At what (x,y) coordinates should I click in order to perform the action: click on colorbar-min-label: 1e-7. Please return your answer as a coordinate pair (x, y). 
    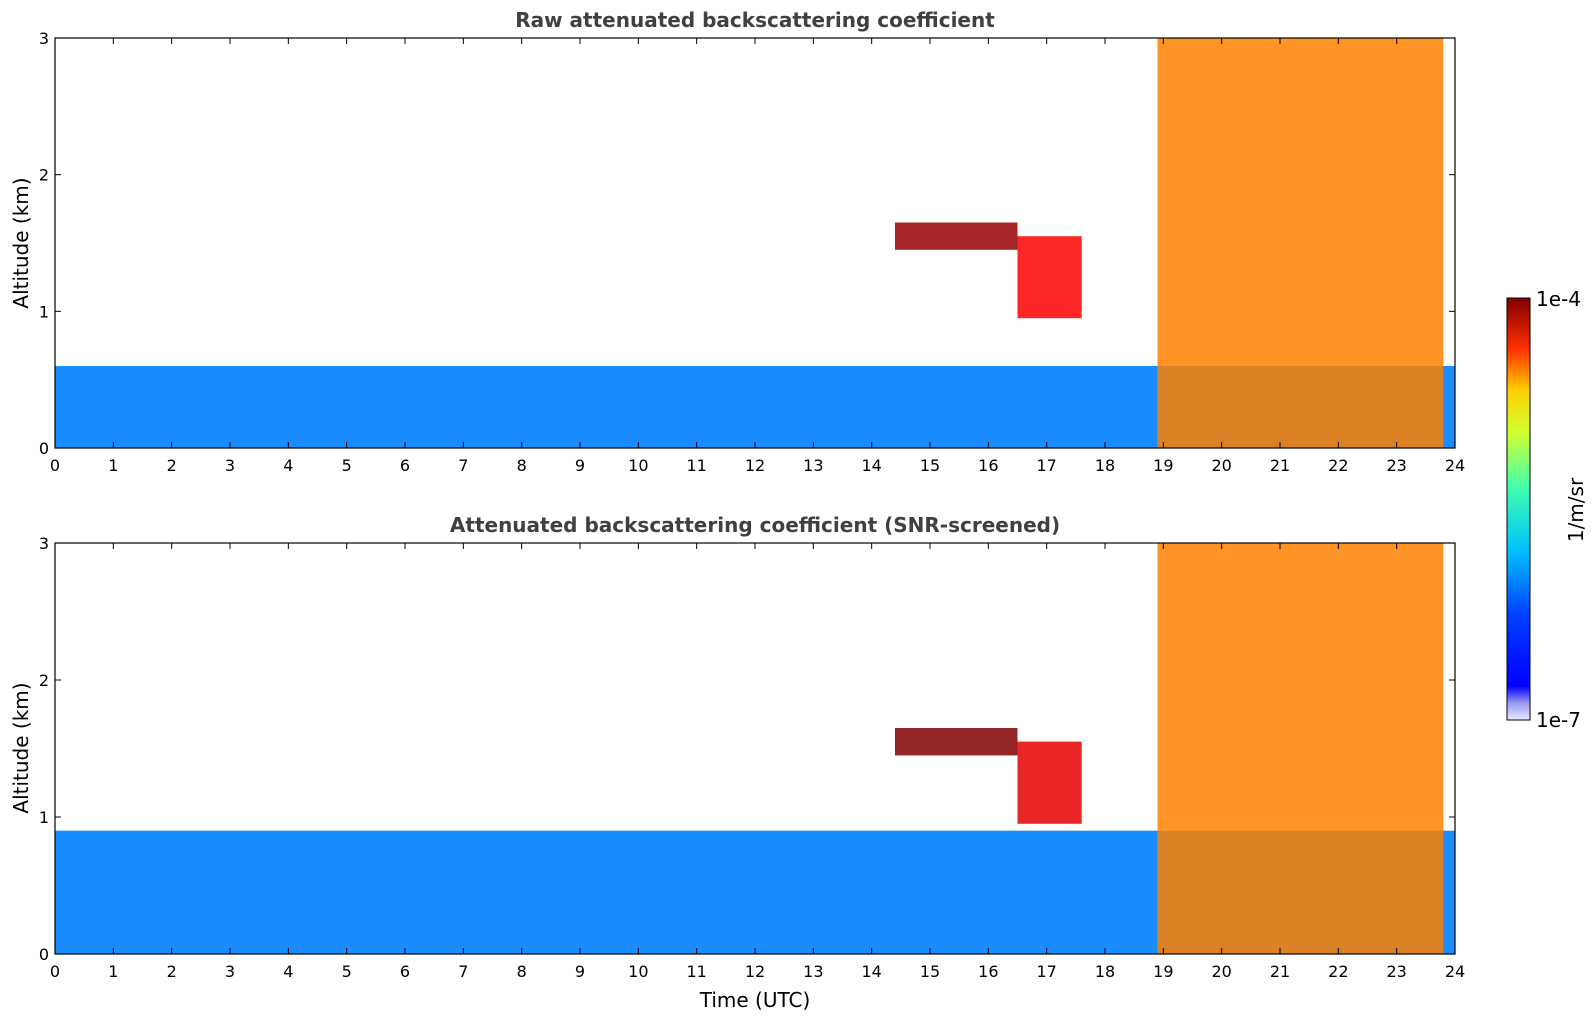
    Looking at the image, I should click on (1558, 720).